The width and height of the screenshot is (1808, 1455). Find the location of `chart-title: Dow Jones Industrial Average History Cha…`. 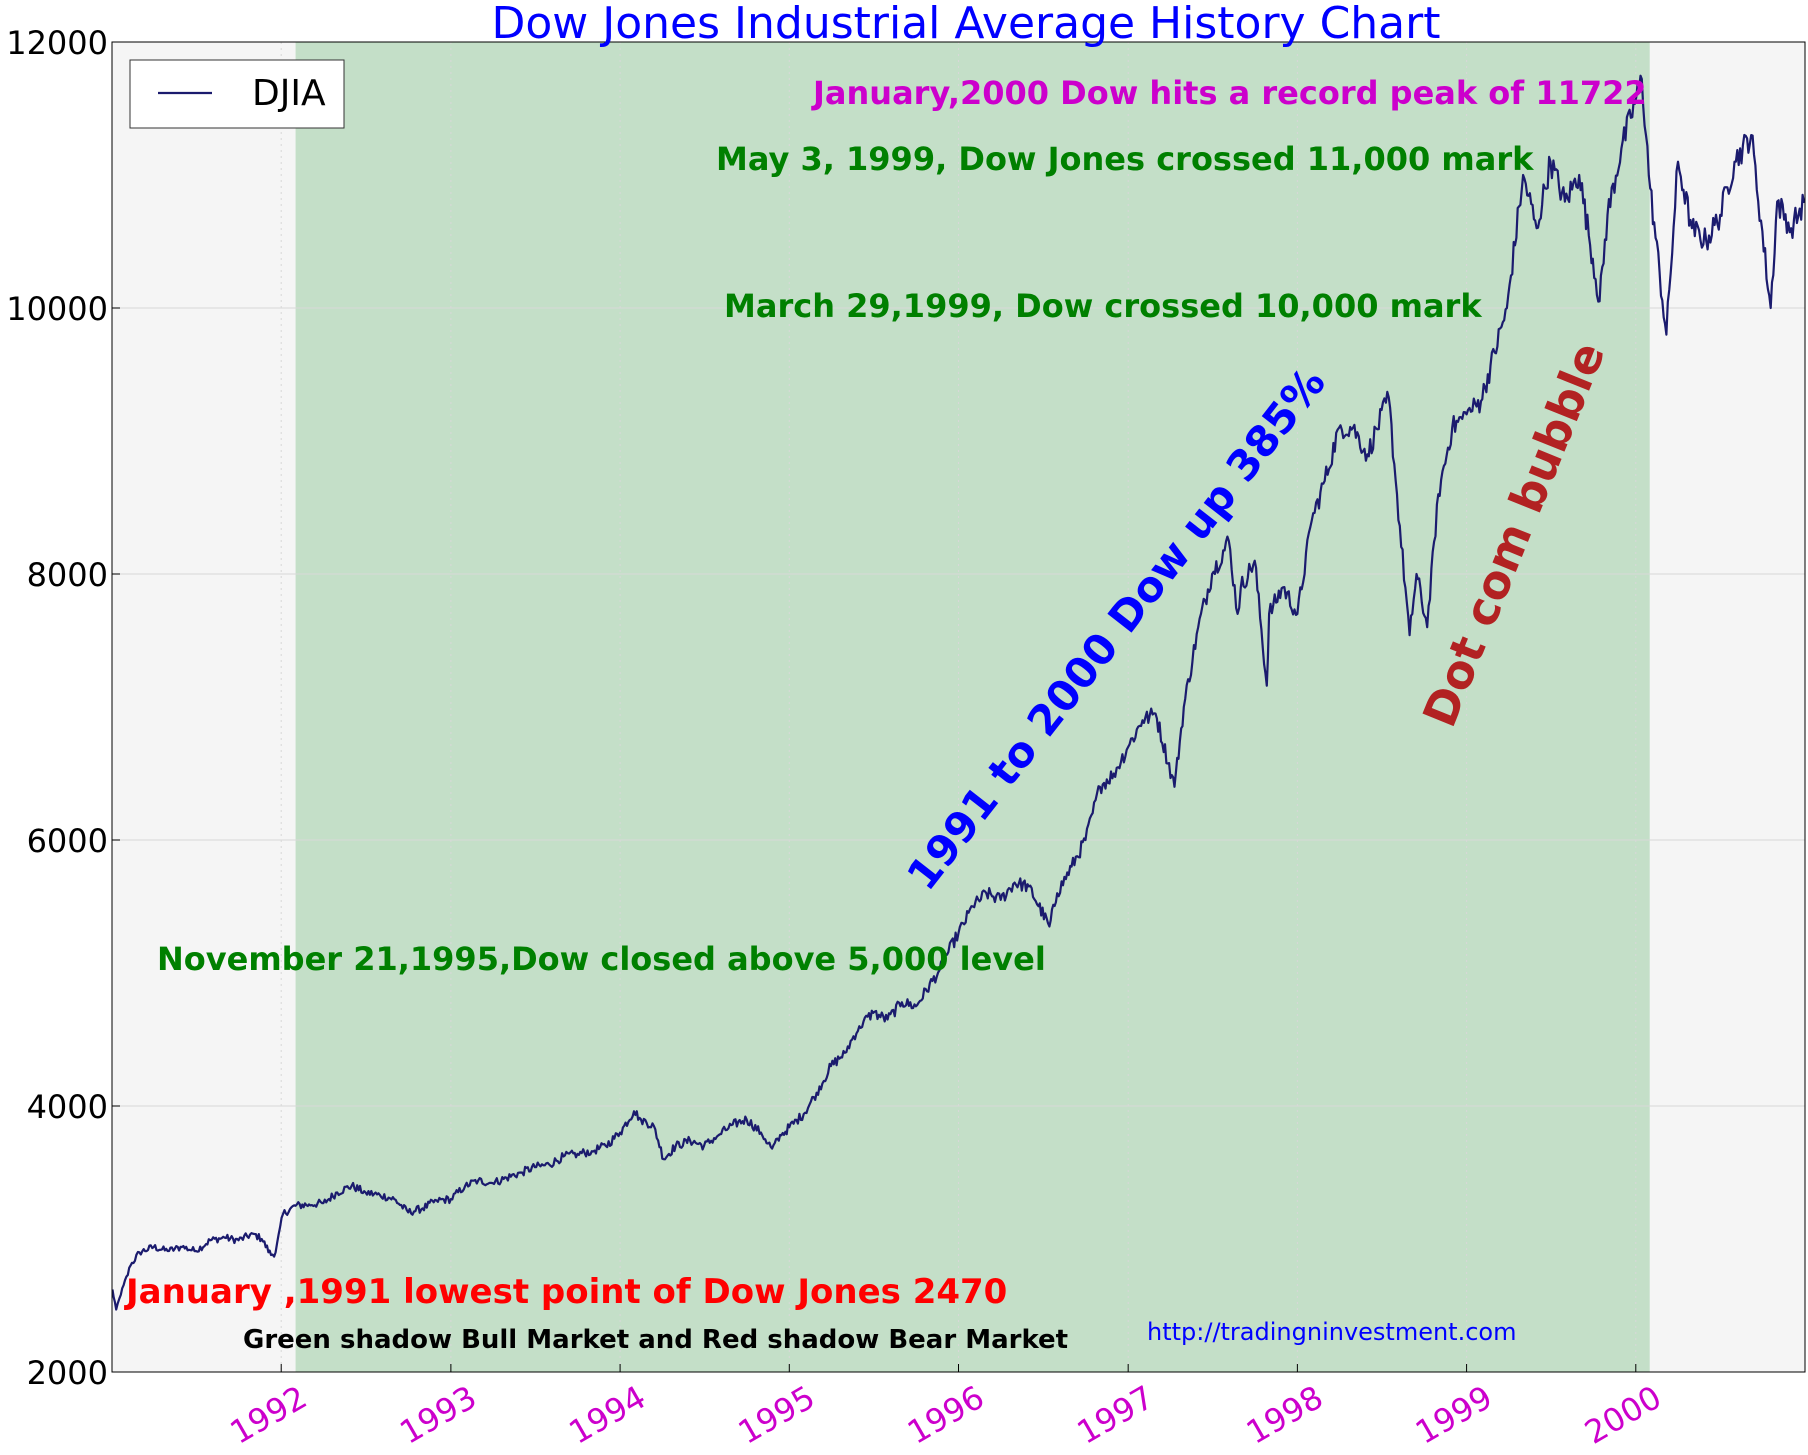

chart-title: Dow Jones Industrial Average History Cha… is located at coordinates (966, 24).